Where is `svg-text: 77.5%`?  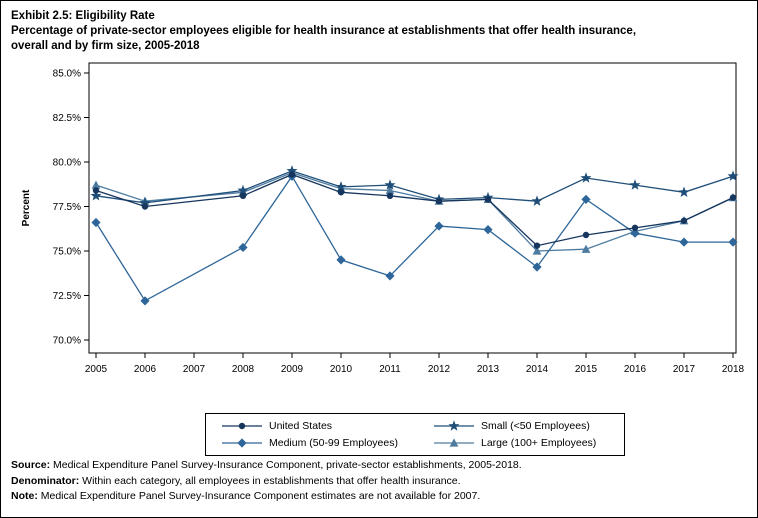 svg-text: 77.5% is located at coordinates (67, 207).